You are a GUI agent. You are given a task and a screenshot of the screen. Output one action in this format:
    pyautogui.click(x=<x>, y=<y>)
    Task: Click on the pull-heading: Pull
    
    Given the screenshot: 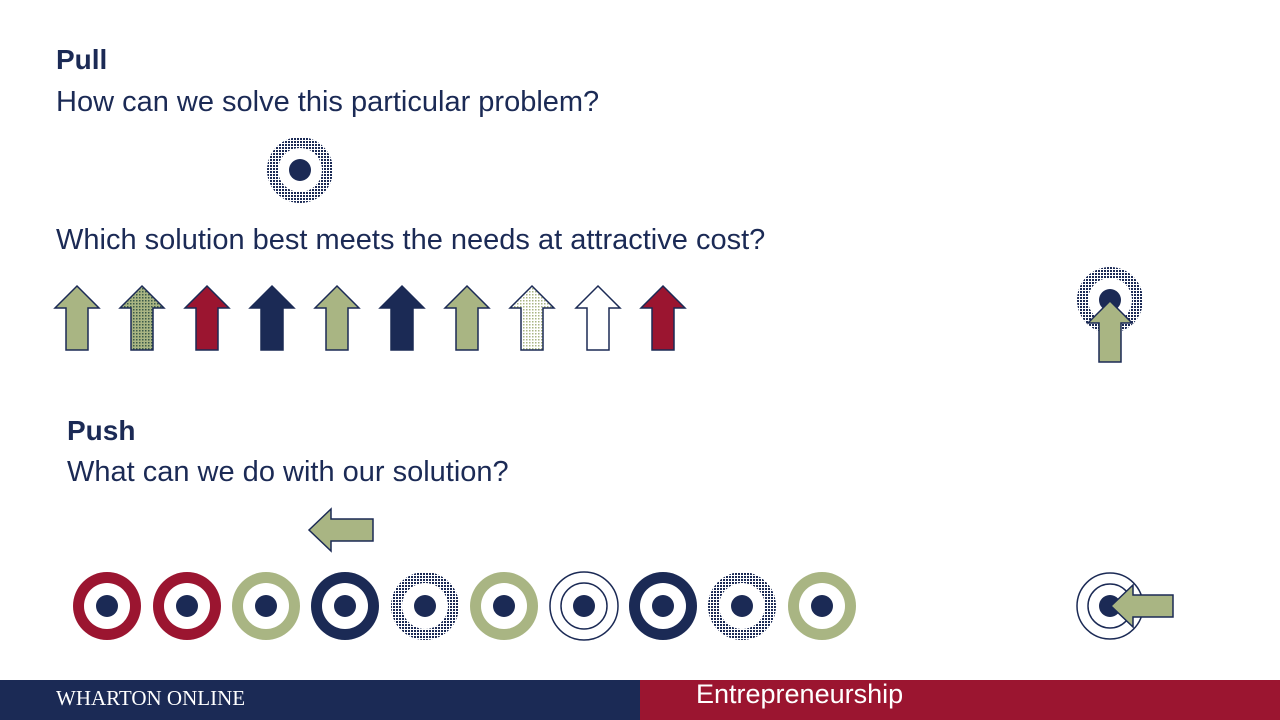 What is the action you would take?
    pyautogui.click(x=82, y=59)
    